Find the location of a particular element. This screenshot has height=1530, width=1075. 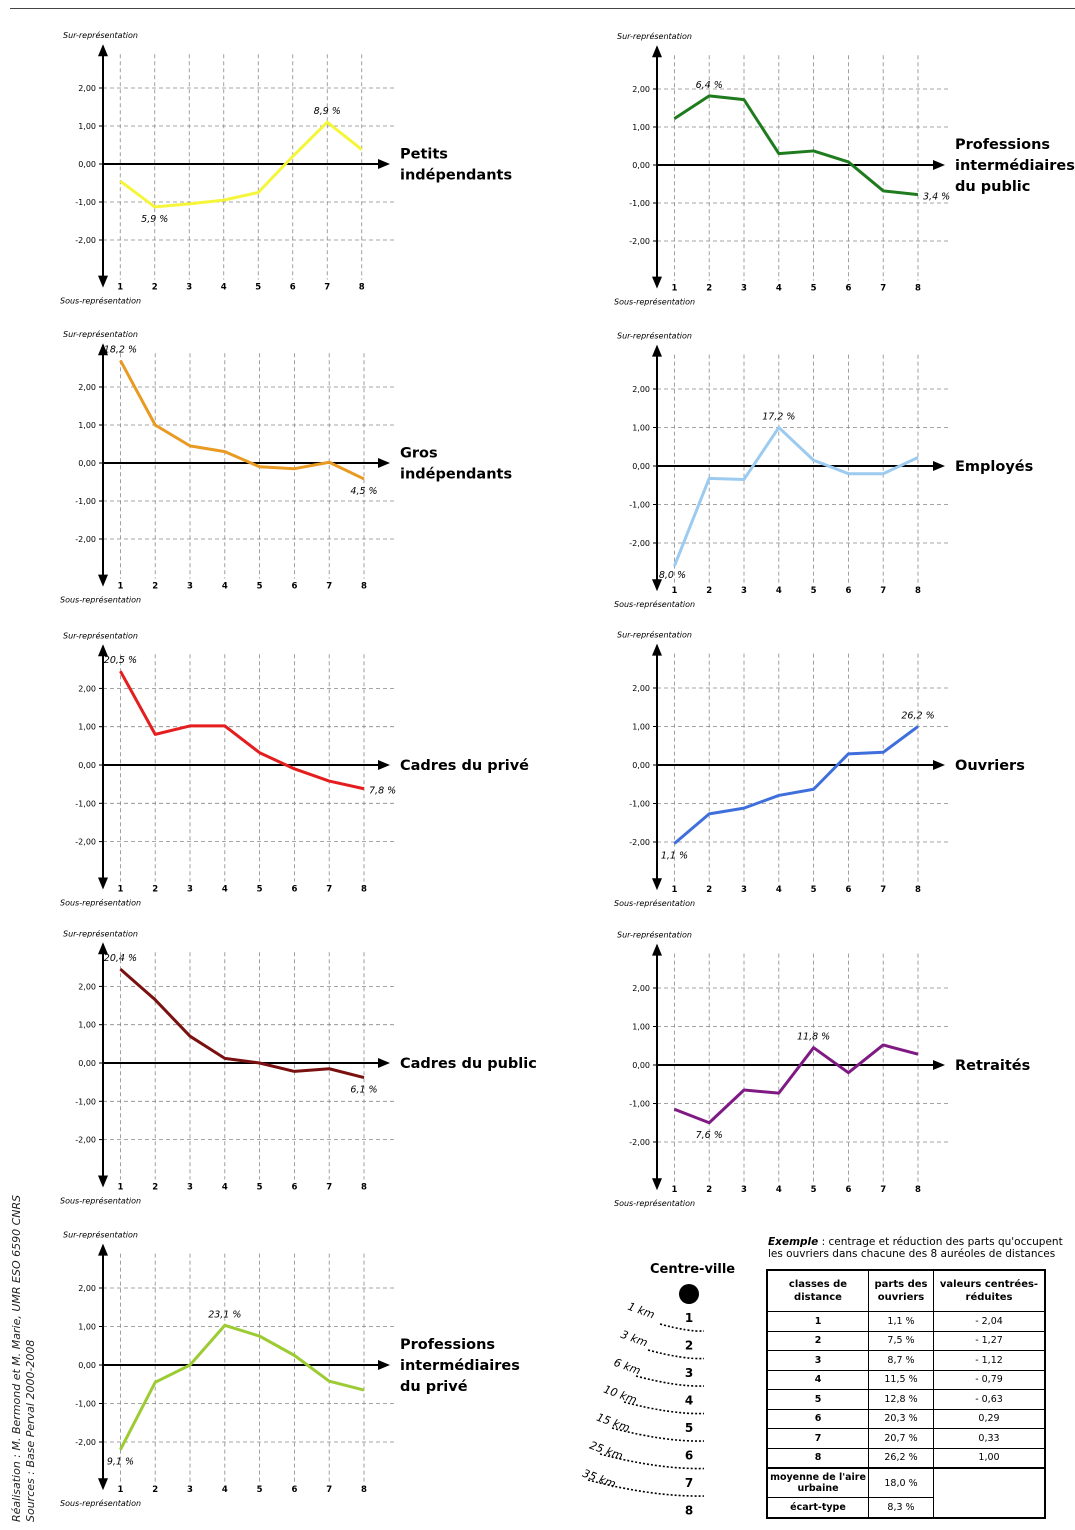

header-classes: classes de distance is located at coordinates (817, 1290).